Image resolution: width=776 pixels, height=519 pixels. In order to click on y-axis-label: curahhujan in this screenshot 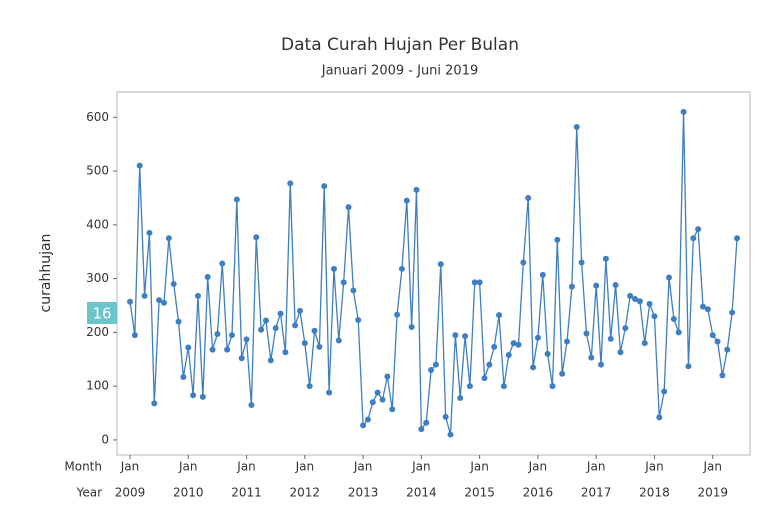, I will do `click(46, 273)`.